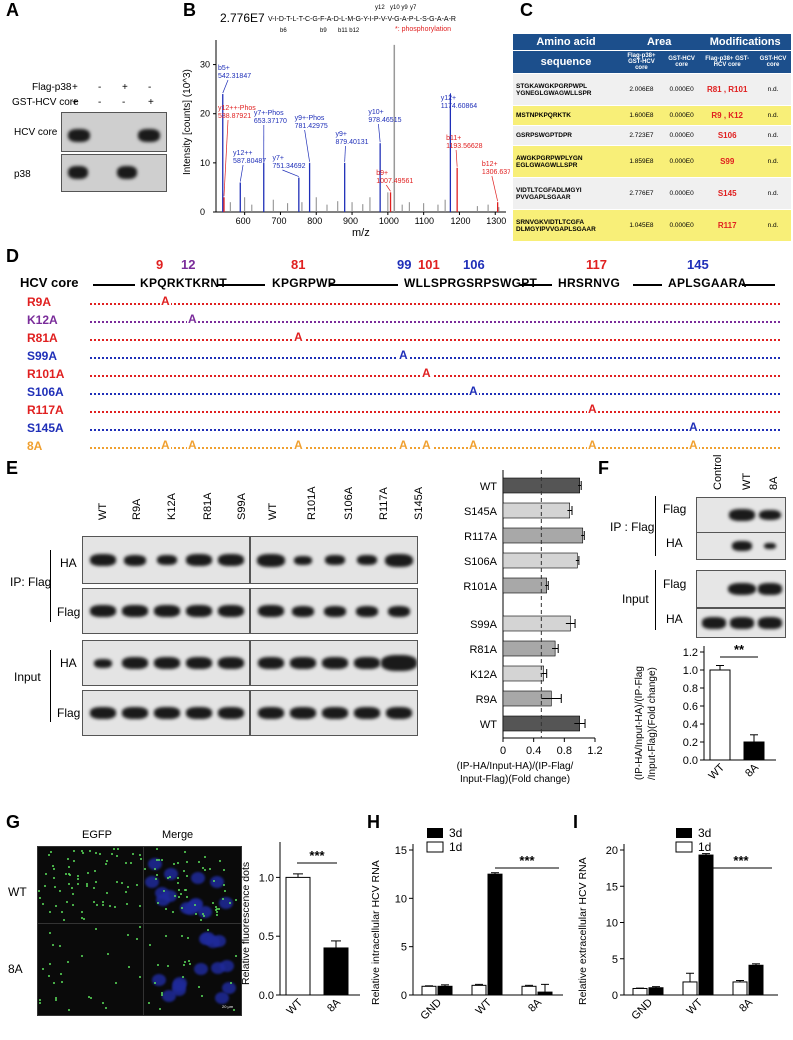 The image size is (793, 1040). I want to click on scale-bar-label: 20 μm, so click(228, 1006).